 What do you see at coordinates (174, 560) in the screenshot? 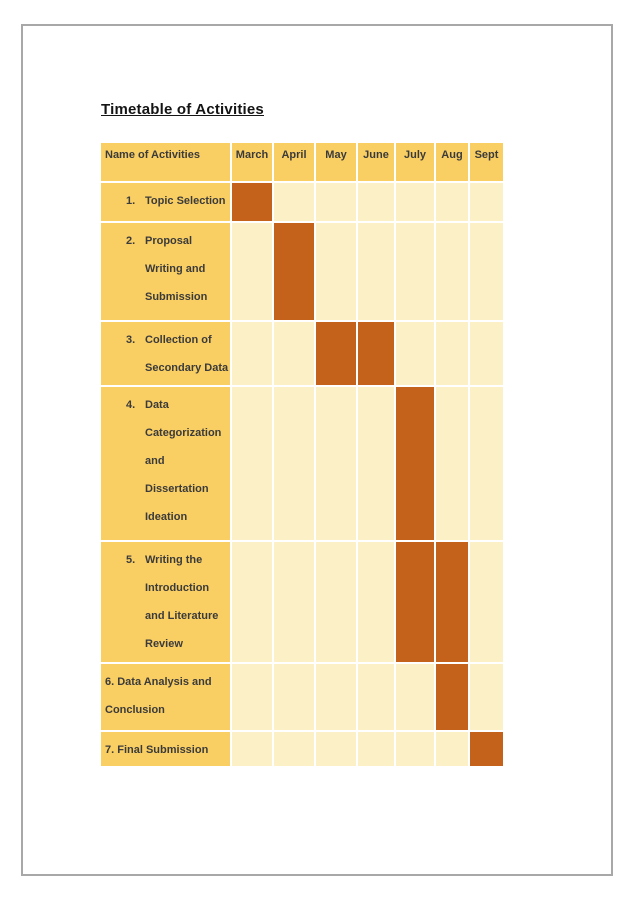
I see `activity-label-line: Writing the` at bounding box center [174, 560].